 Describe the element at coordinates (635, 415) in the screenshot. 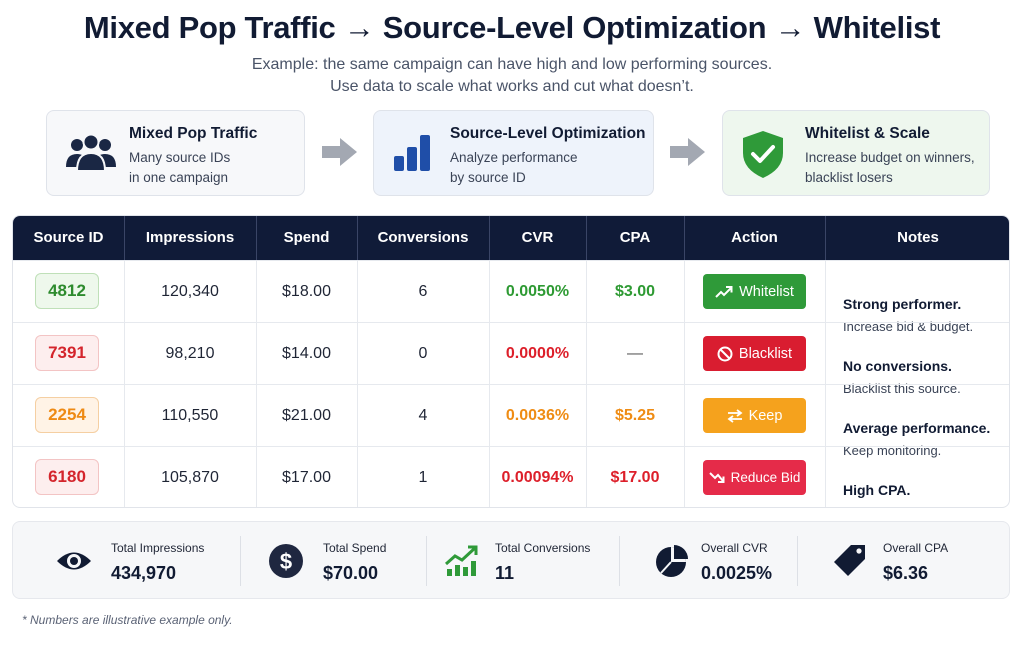

I see `cpa-cell: $5.25` at that location.